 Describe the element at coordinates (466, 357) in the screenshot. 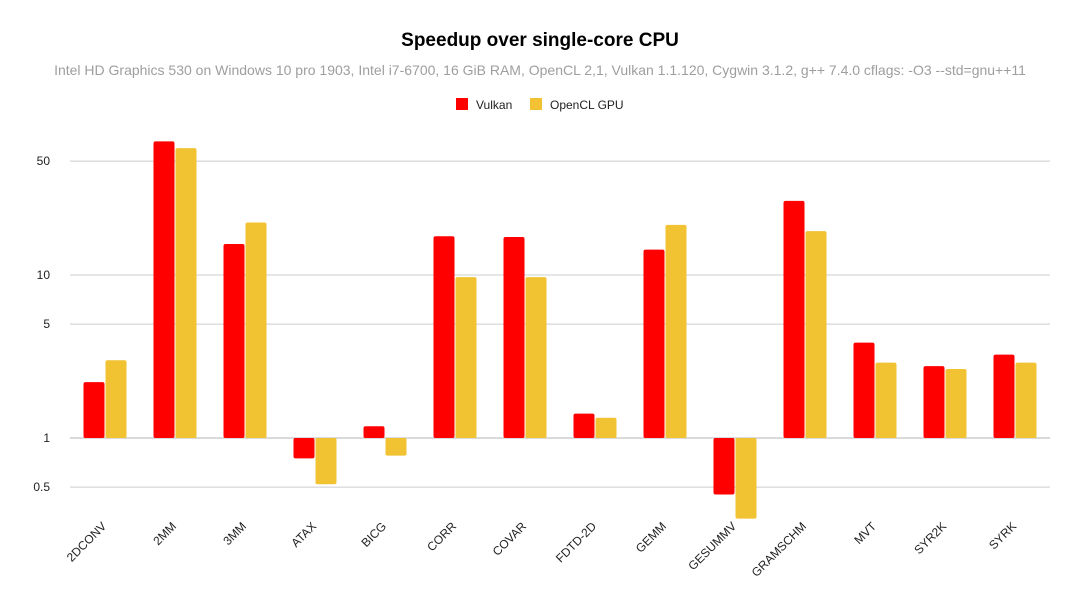

I see `bar-opencl-gpu-corr` at that location.